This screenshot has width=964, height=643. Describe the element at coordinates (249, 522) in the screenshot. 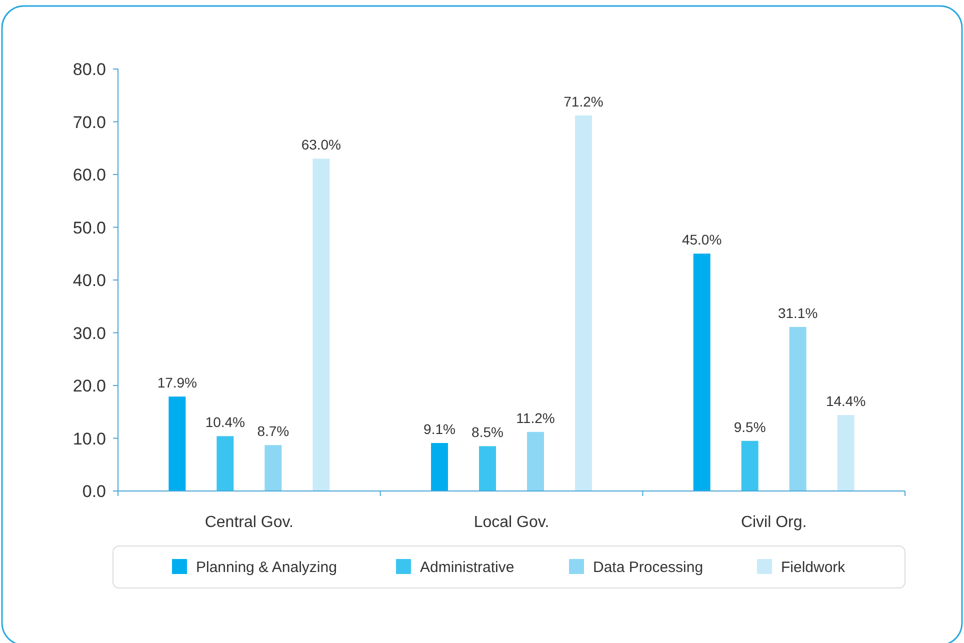

I see `x-tick-label: Central Gov.` at that location.